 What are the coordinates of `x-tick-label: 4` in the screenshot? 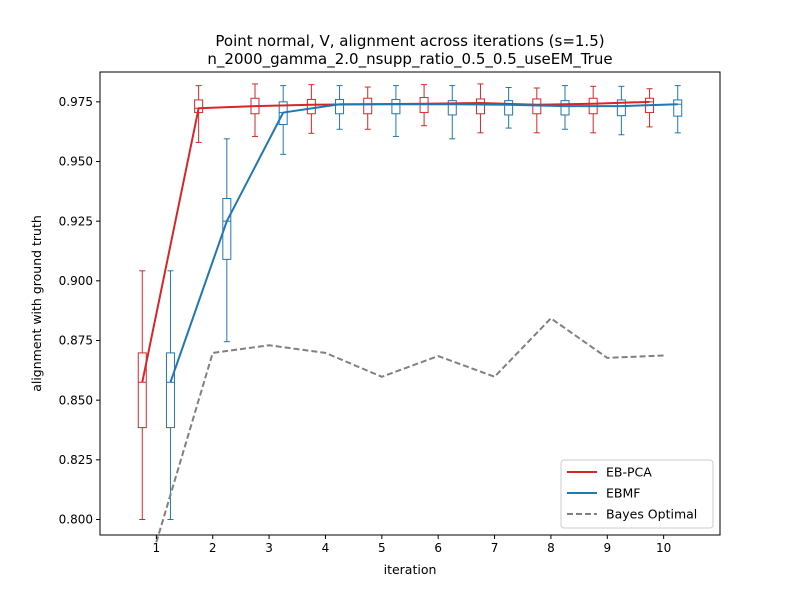 It's located at (326, 548).